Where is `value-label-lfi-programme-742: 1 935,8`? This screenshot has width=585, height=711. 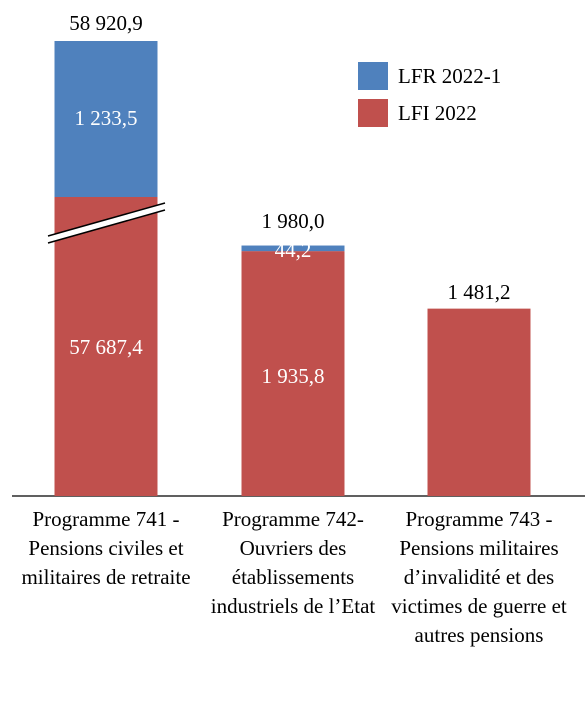 value-label-lfi-programme-742: 1 935,8 is located at coordinates (293, 376).